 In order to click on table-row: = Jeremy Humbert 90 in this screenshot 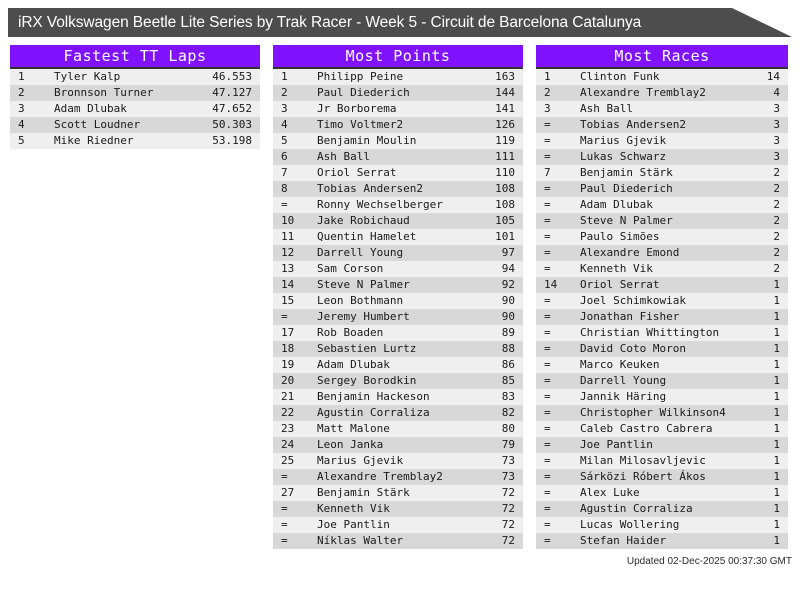, I will do `click(398, 317)`.